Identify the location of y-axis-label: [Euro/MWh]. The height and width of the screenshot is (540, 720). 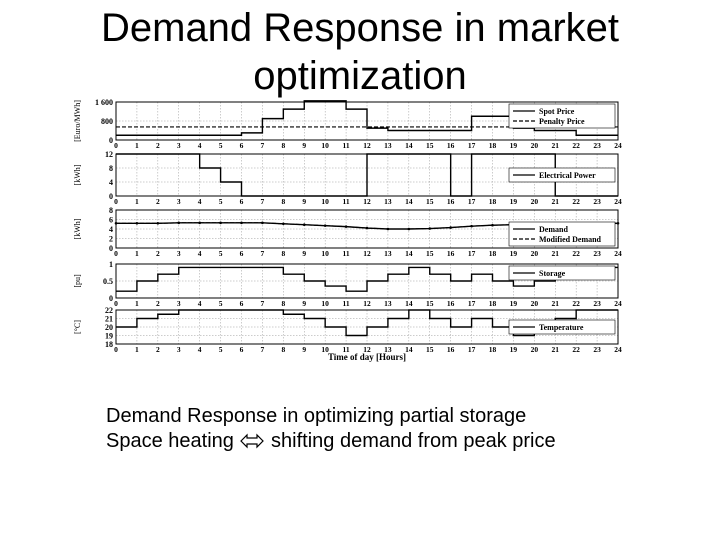
(77, 121).